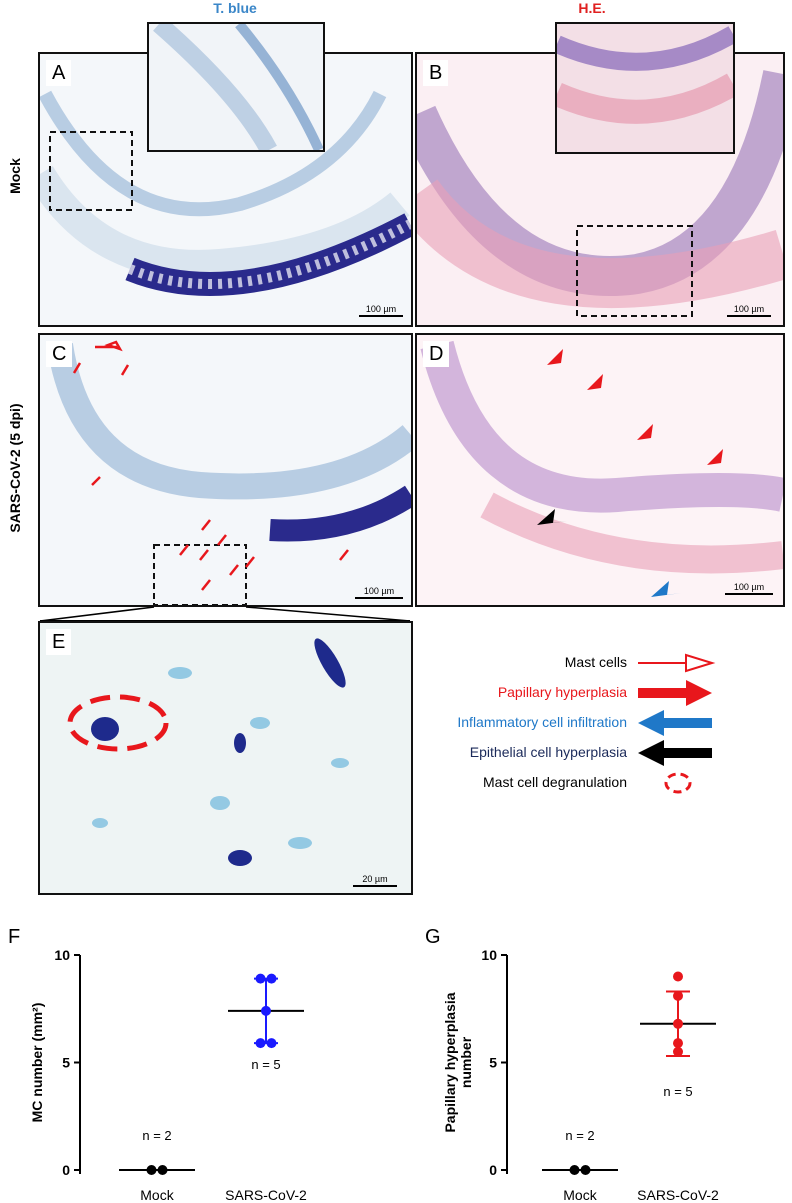 Image resolution: width=792 pixels, height=1203 pixels. What do you see at coordinates (645, 88) in the screenshot?
I see `panel-b-inset` at bounding box center [645, 88].